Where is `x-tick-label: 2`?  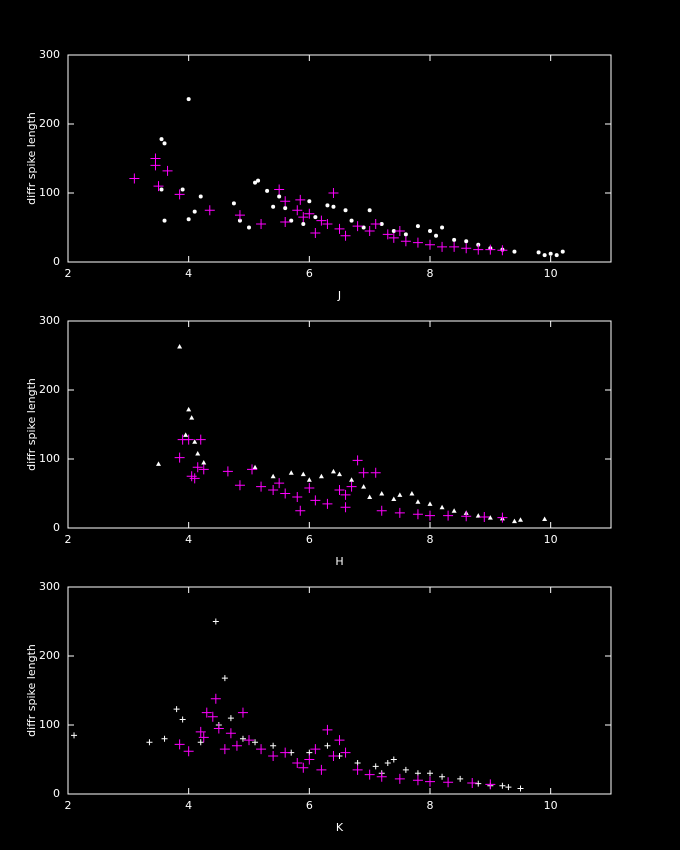 x-tick-label: 2 is located at coordinates (68, 273).